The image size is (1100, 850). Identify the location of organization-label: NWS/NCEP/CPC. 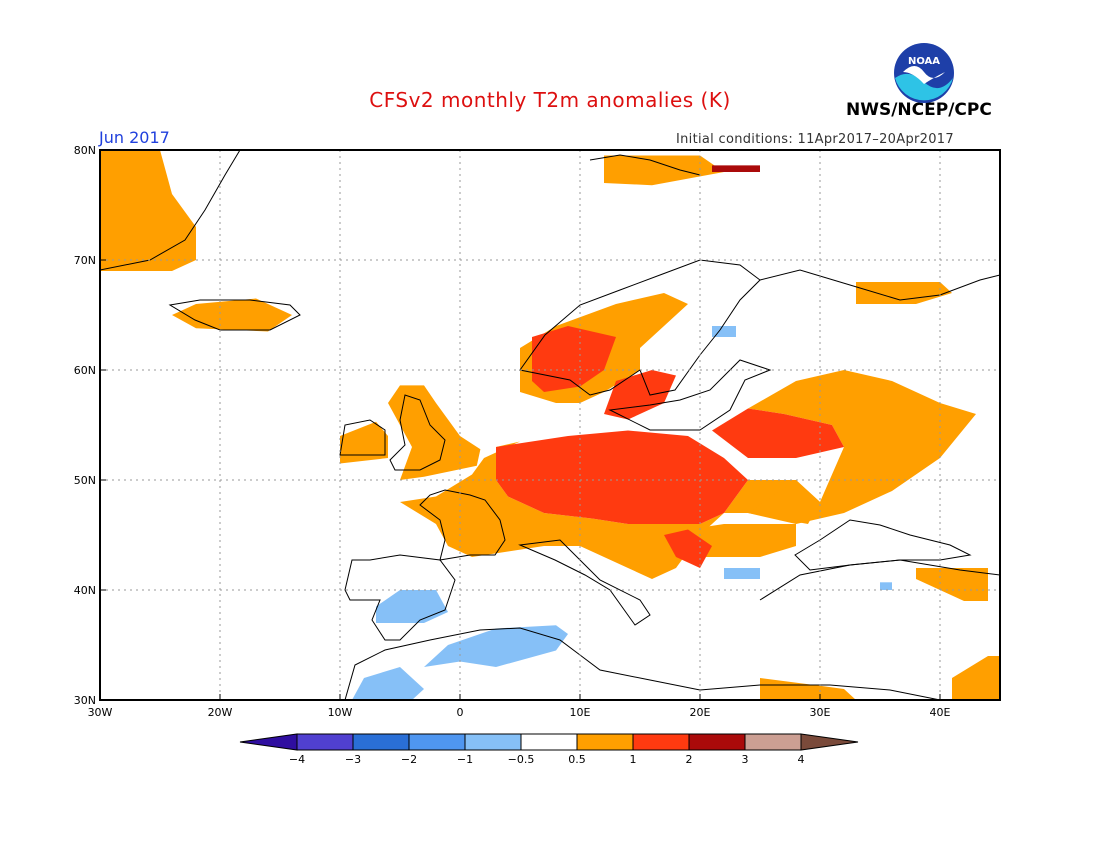
(919, 110).